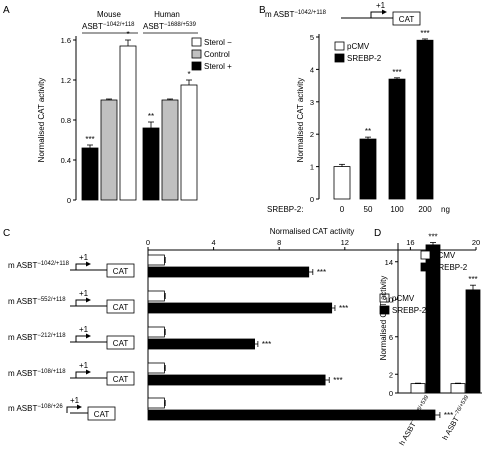  Describe the element at coordinates (37, 373) in the screenshot. I see `c-construct-label: m ASBT−108/+118` at that location.